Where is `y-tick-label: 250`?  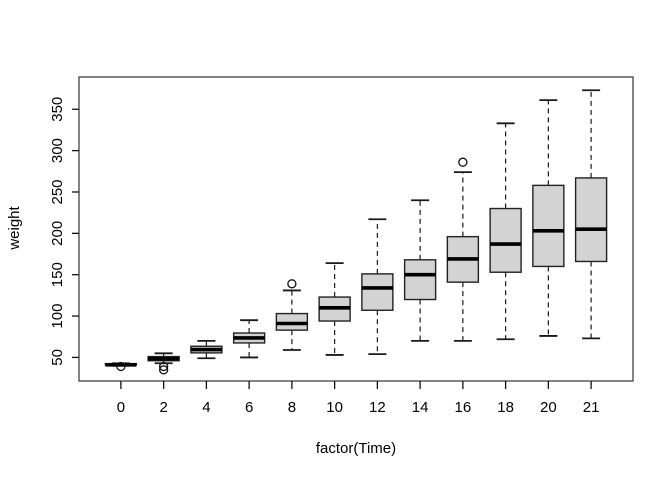
y-tick-label: 250 is located at coordinates (57, 191).